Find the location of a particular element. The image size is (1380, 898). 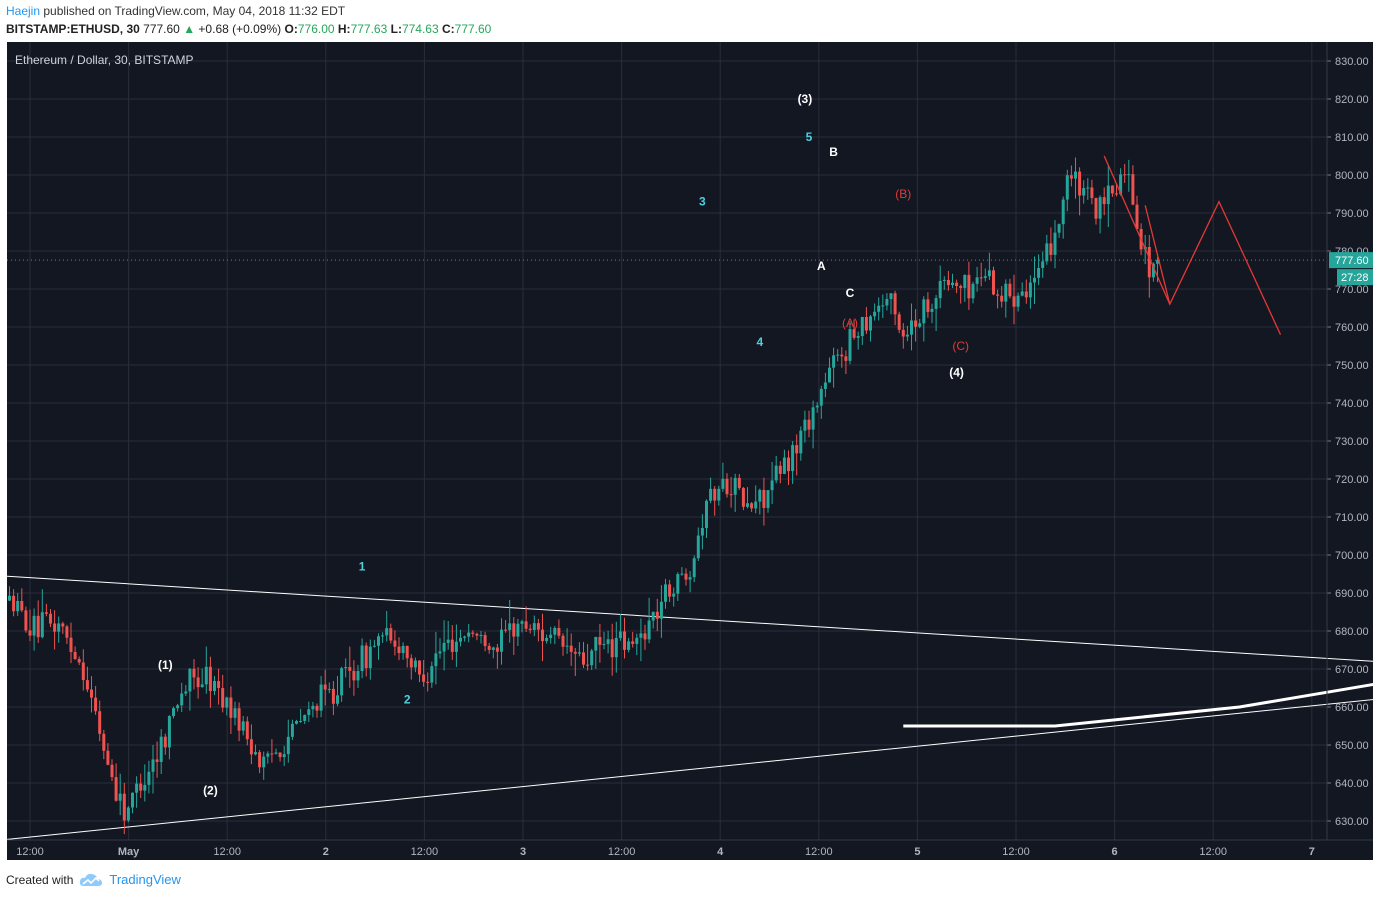

author-link: Haejin is located at coordinates (23, 11).